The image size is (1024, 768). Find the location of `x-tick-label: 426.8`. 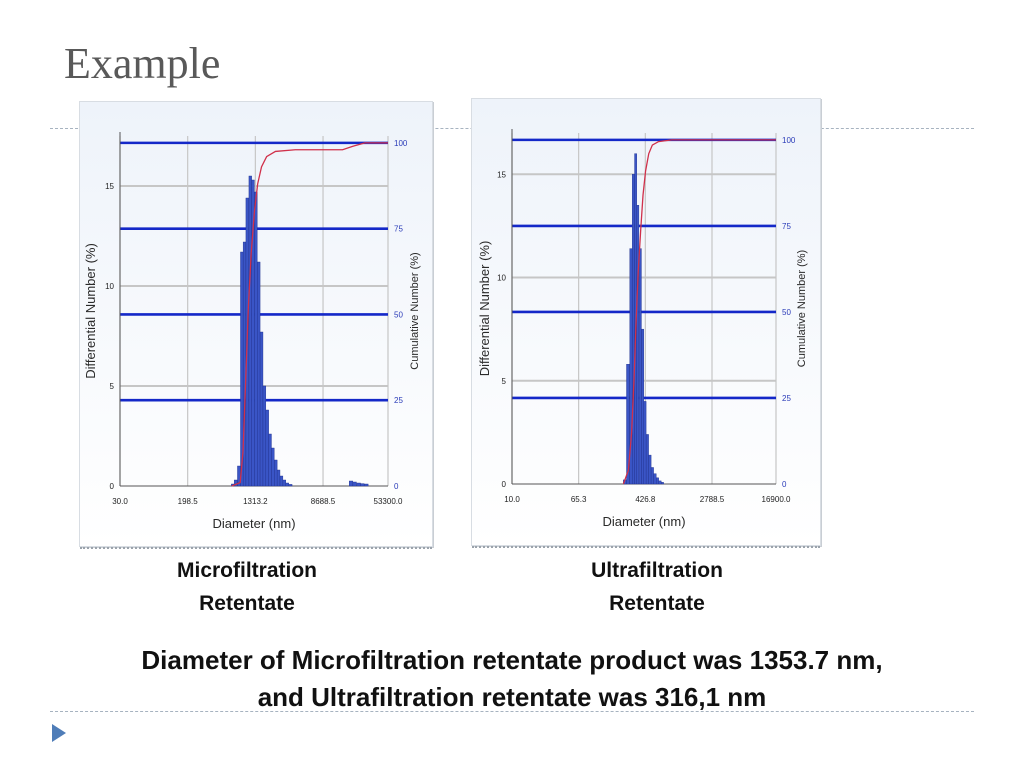

x-tick-label: 426.8 is located at coordinates (645, 499).